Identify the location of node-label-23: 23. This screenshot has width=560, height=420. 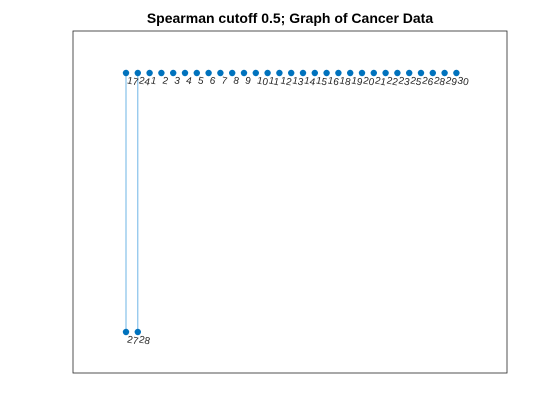
(404, 81).